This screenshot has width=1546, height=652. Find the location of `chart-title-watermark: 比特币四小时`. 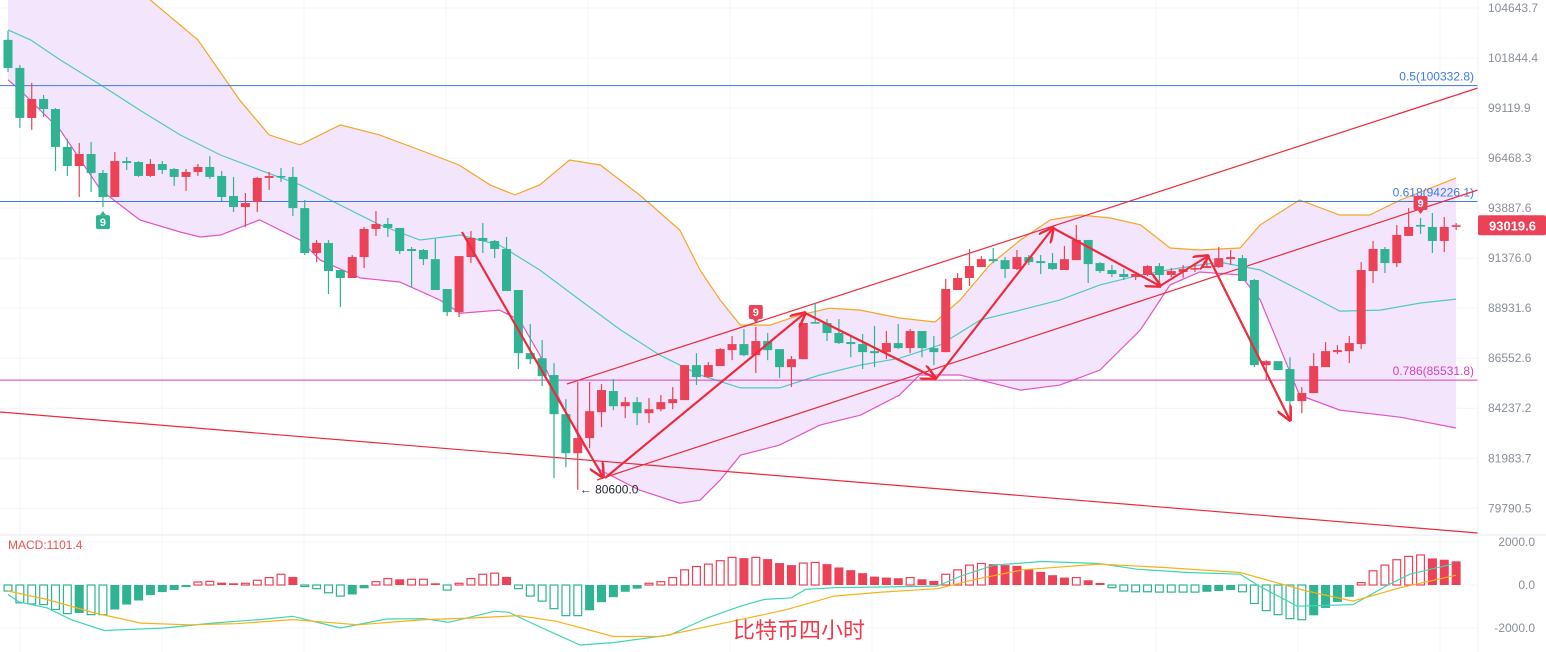

chart-title-watermark: 比特币四小时 is located at coordinates (799, 630).